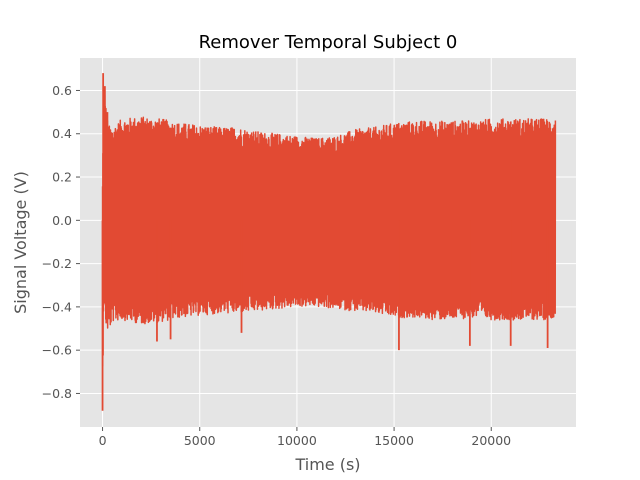 This screenshot has height=480, width=640. What do you see at coordinates (62, 90) in the screenshot?
I see `y-tick-label-0: 0.6` at bounding box center [62, 90].